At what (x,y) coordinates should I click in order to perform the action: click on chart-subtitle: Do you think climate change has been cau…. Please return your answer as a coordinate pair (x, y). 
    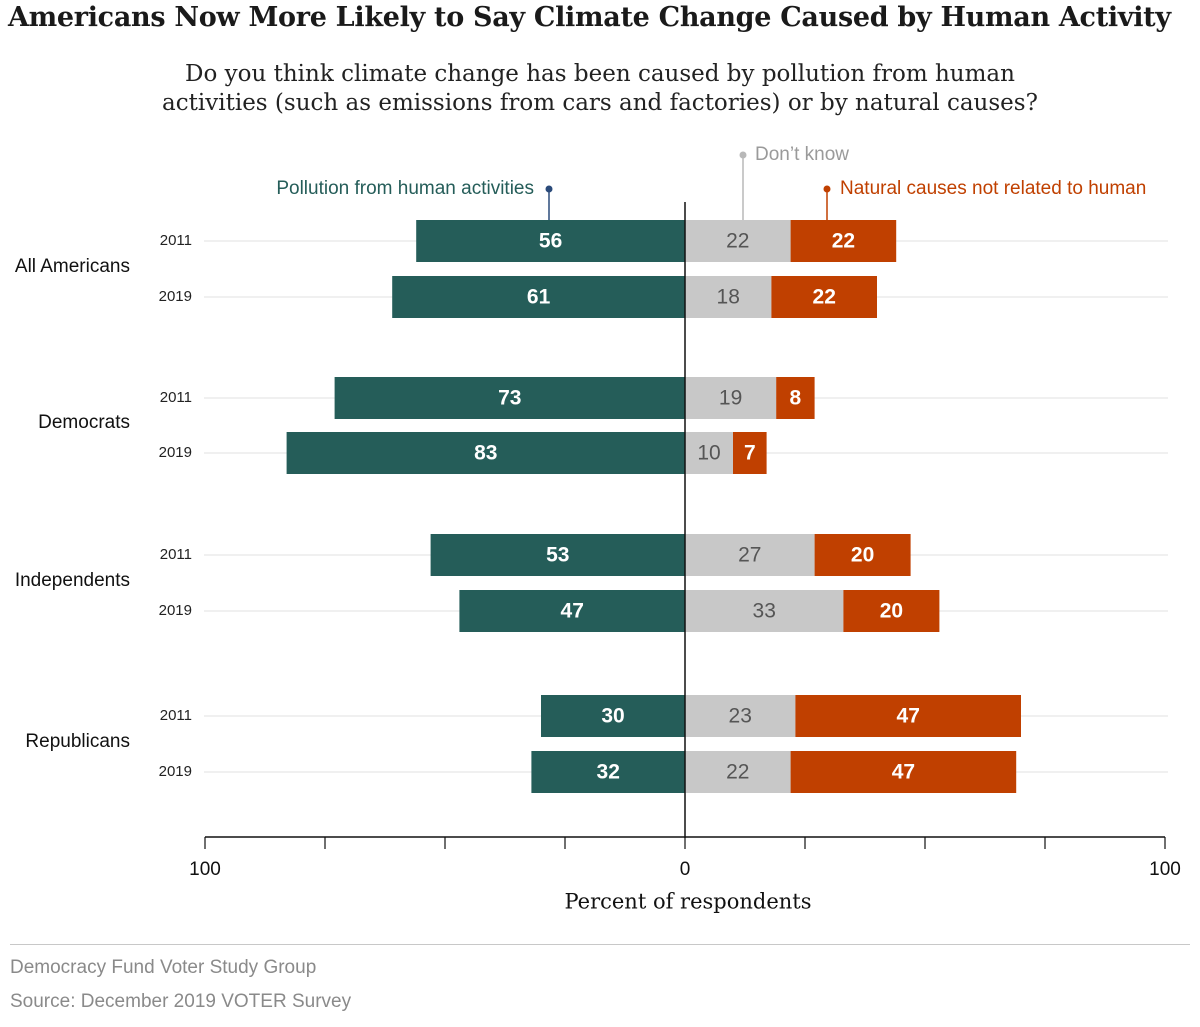
    Looking at the image, I should click on (600, 89).